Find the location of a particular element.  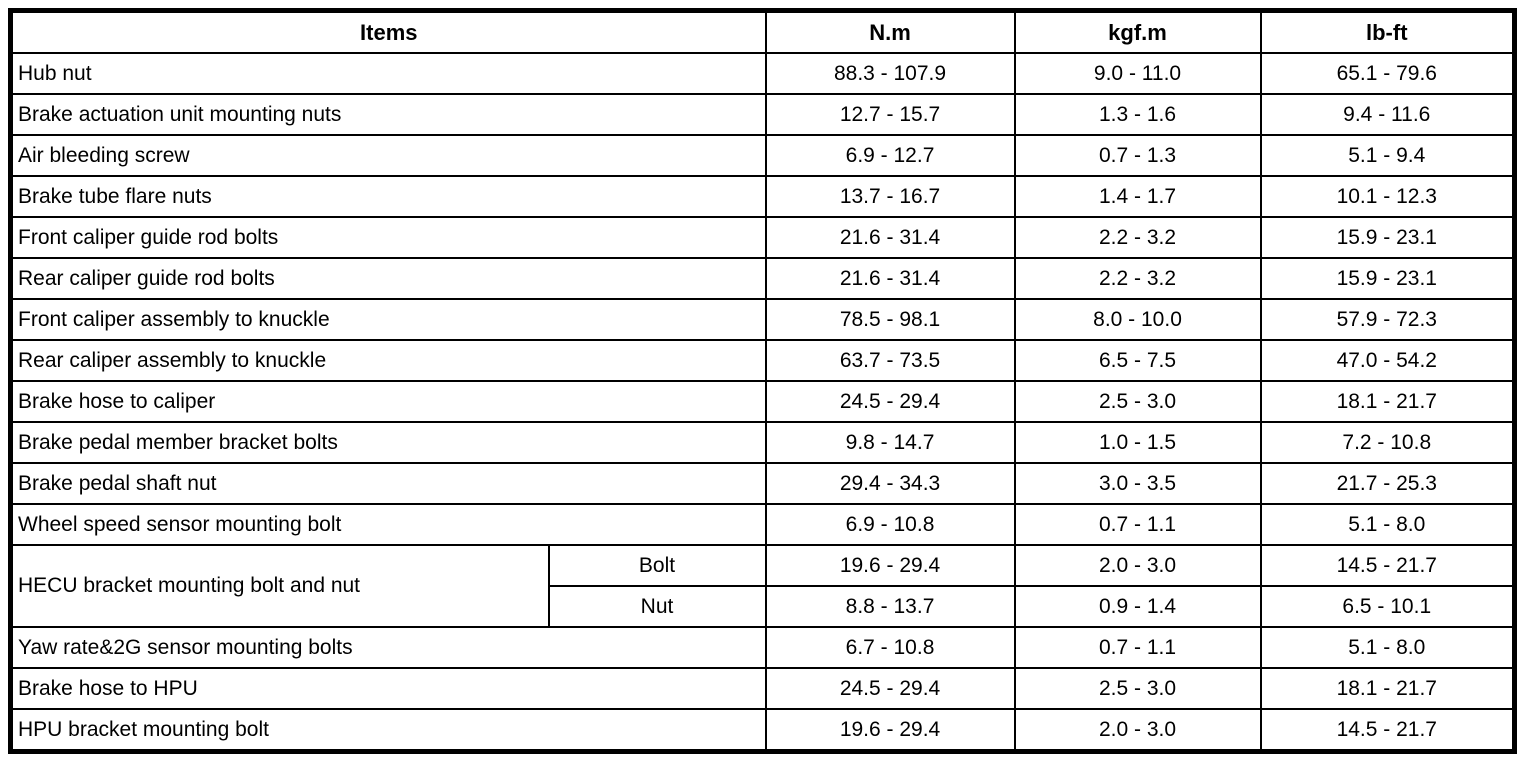

torque-value: 88.3 - 107.9 is located at coordinates (890, 73).